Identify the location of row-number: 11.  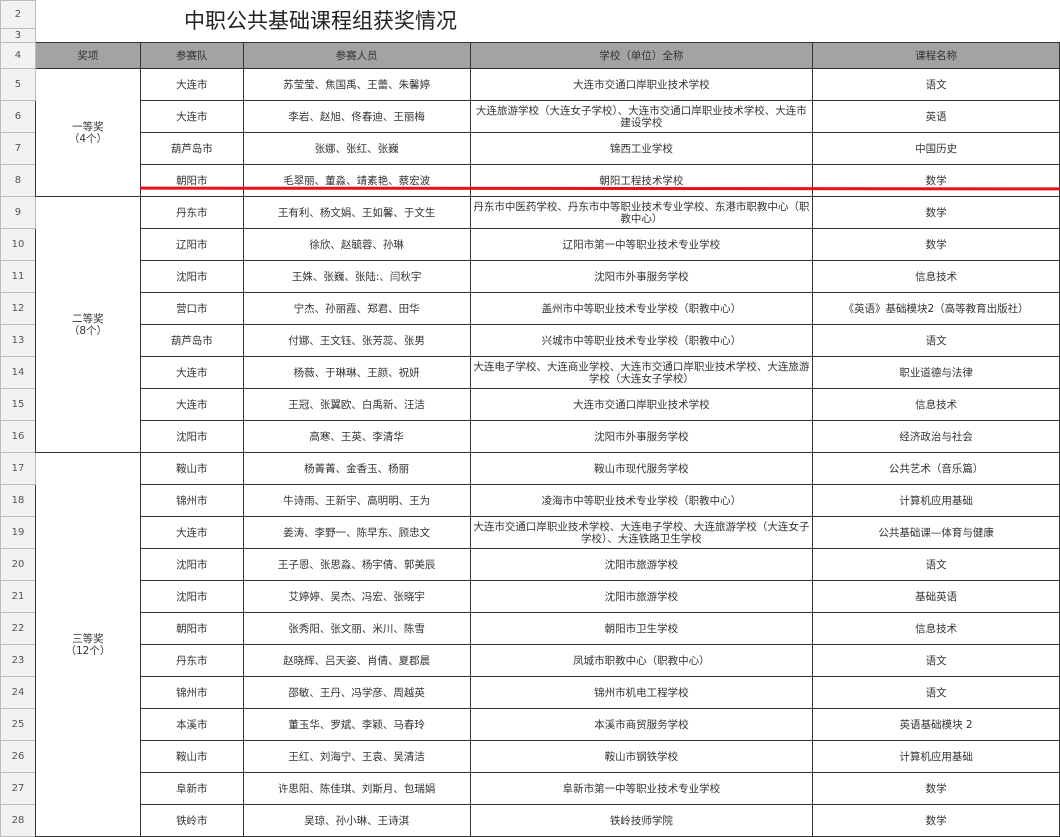
(18, 276).